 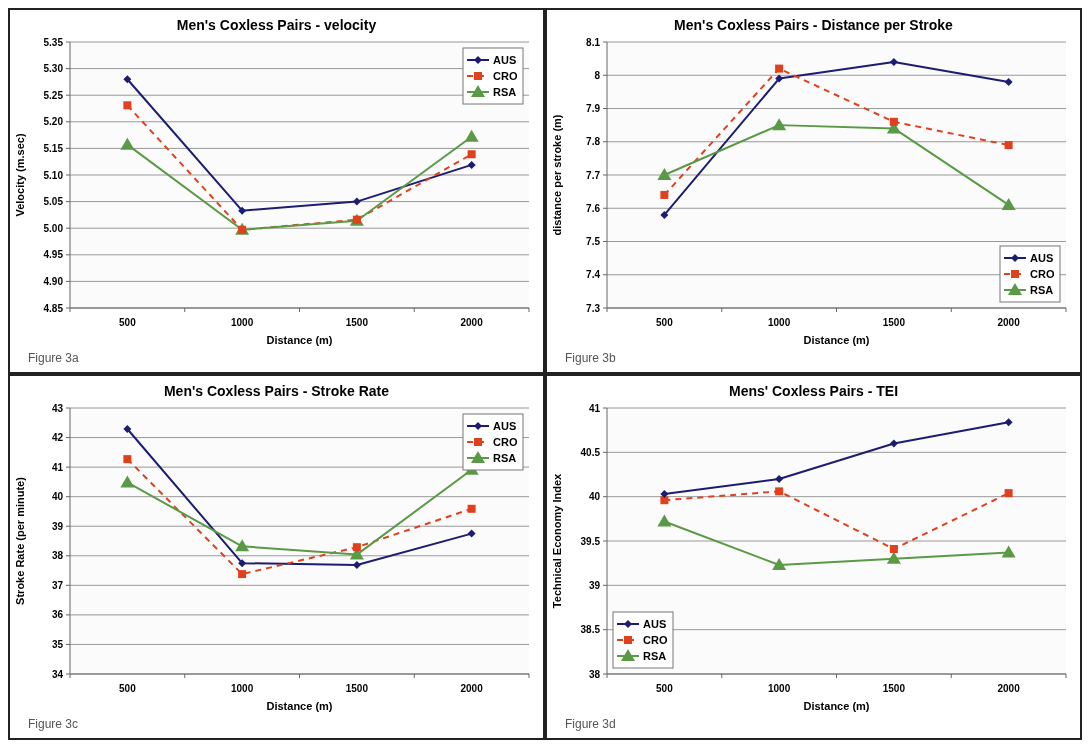 I want to click on y-tick-label: 34, so click(x=57, y=674).